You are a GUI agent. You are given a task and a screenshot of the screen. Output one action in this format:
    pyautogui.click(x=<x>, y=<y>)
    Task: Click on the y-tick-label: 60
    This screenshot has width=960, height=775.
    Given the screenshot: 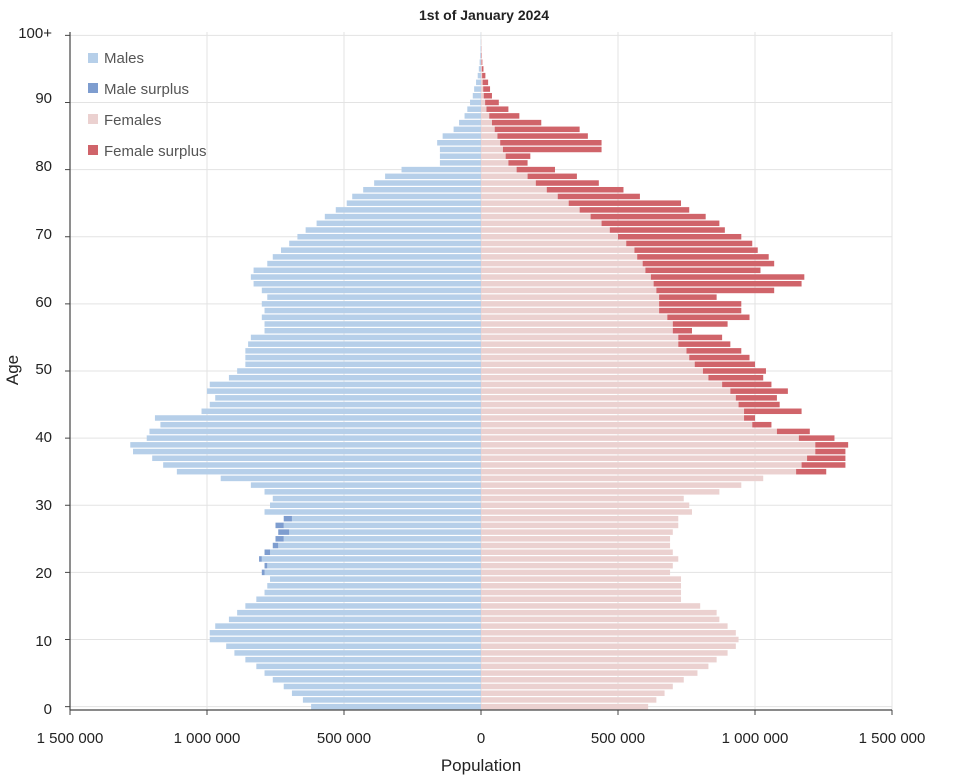 What is the action you would take?
    pyautogui.click(x=43, y=302)
    